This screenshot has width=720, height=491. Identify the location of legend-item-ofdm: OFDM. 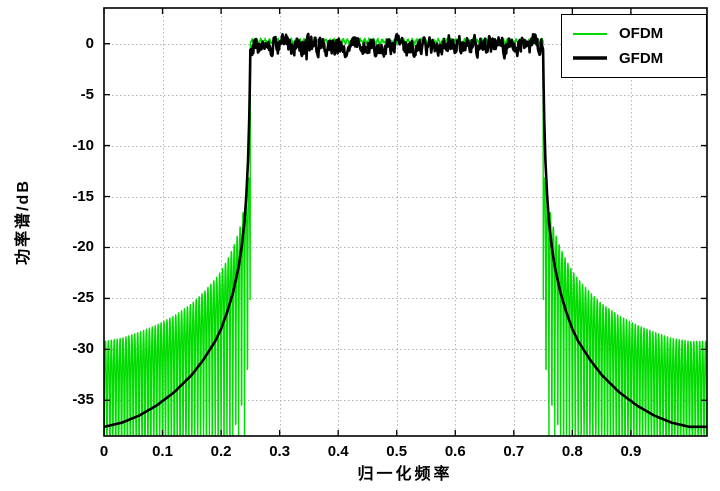
(634, 33).